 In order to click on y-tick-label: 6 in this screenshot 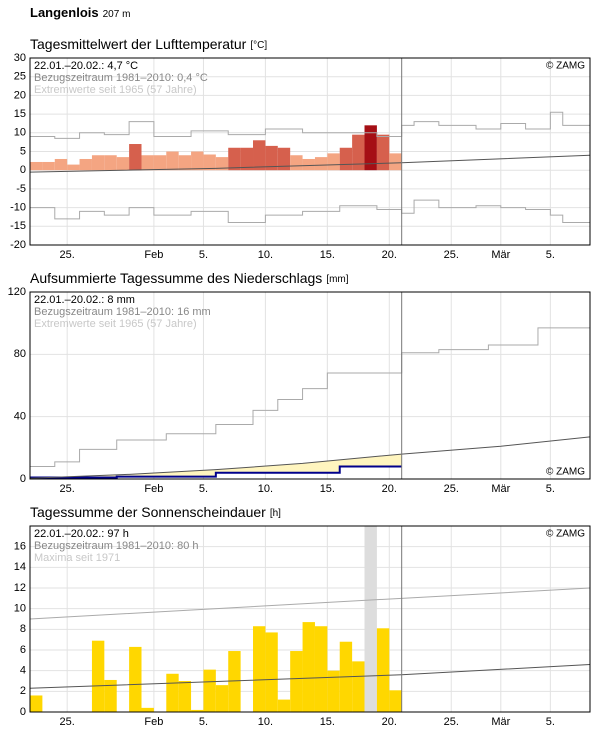, I will do `click(23, 650)`.